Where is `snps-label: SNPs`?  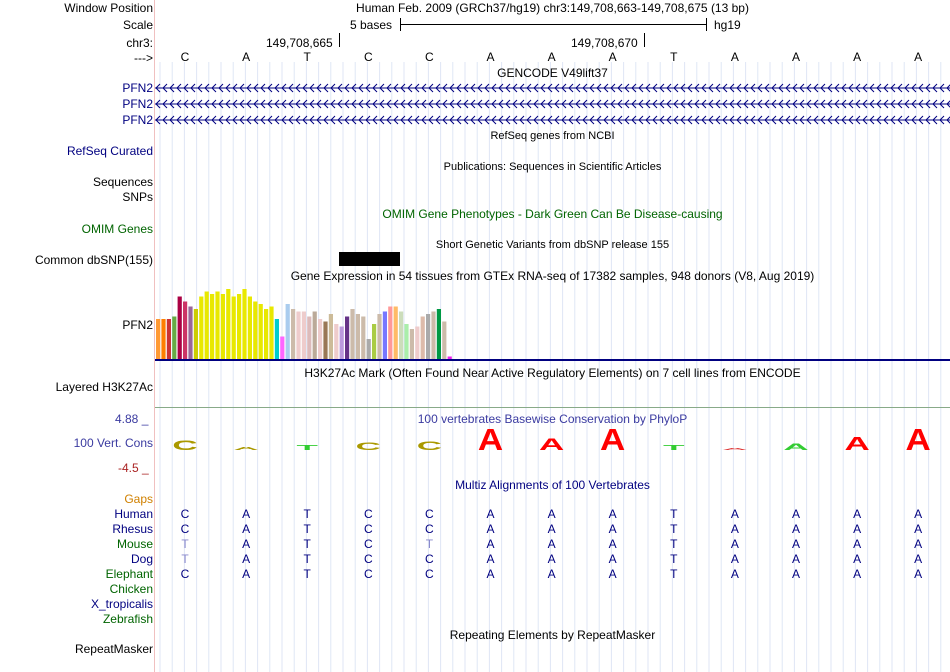 snps-label: SNPs is located at coordinates (137, 197).